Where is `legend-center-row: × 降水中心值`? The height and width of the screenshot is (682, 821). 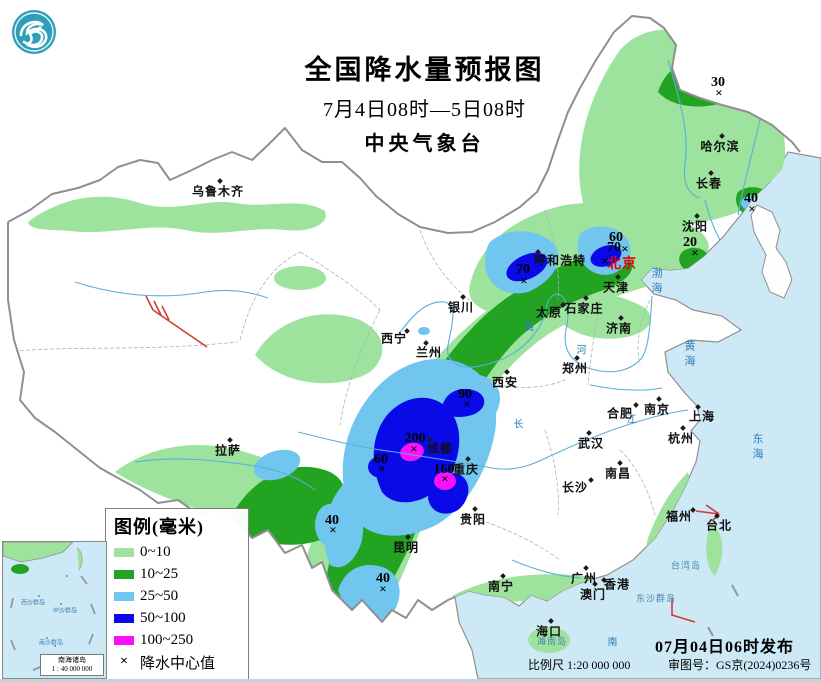 legend-center-row: × 降水中心值 is located at coordinates (177, 662).